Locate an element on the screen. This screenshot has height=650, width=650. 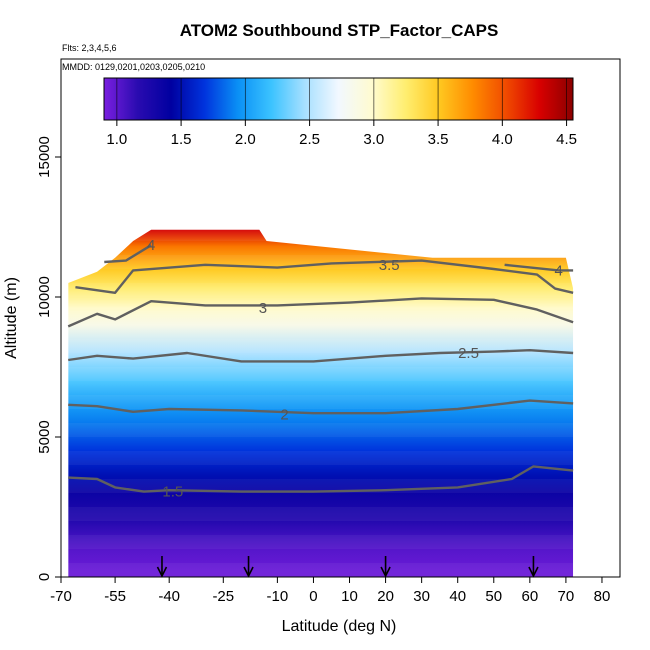
x-tick-label: -40 is located at coordinates (169, 596).